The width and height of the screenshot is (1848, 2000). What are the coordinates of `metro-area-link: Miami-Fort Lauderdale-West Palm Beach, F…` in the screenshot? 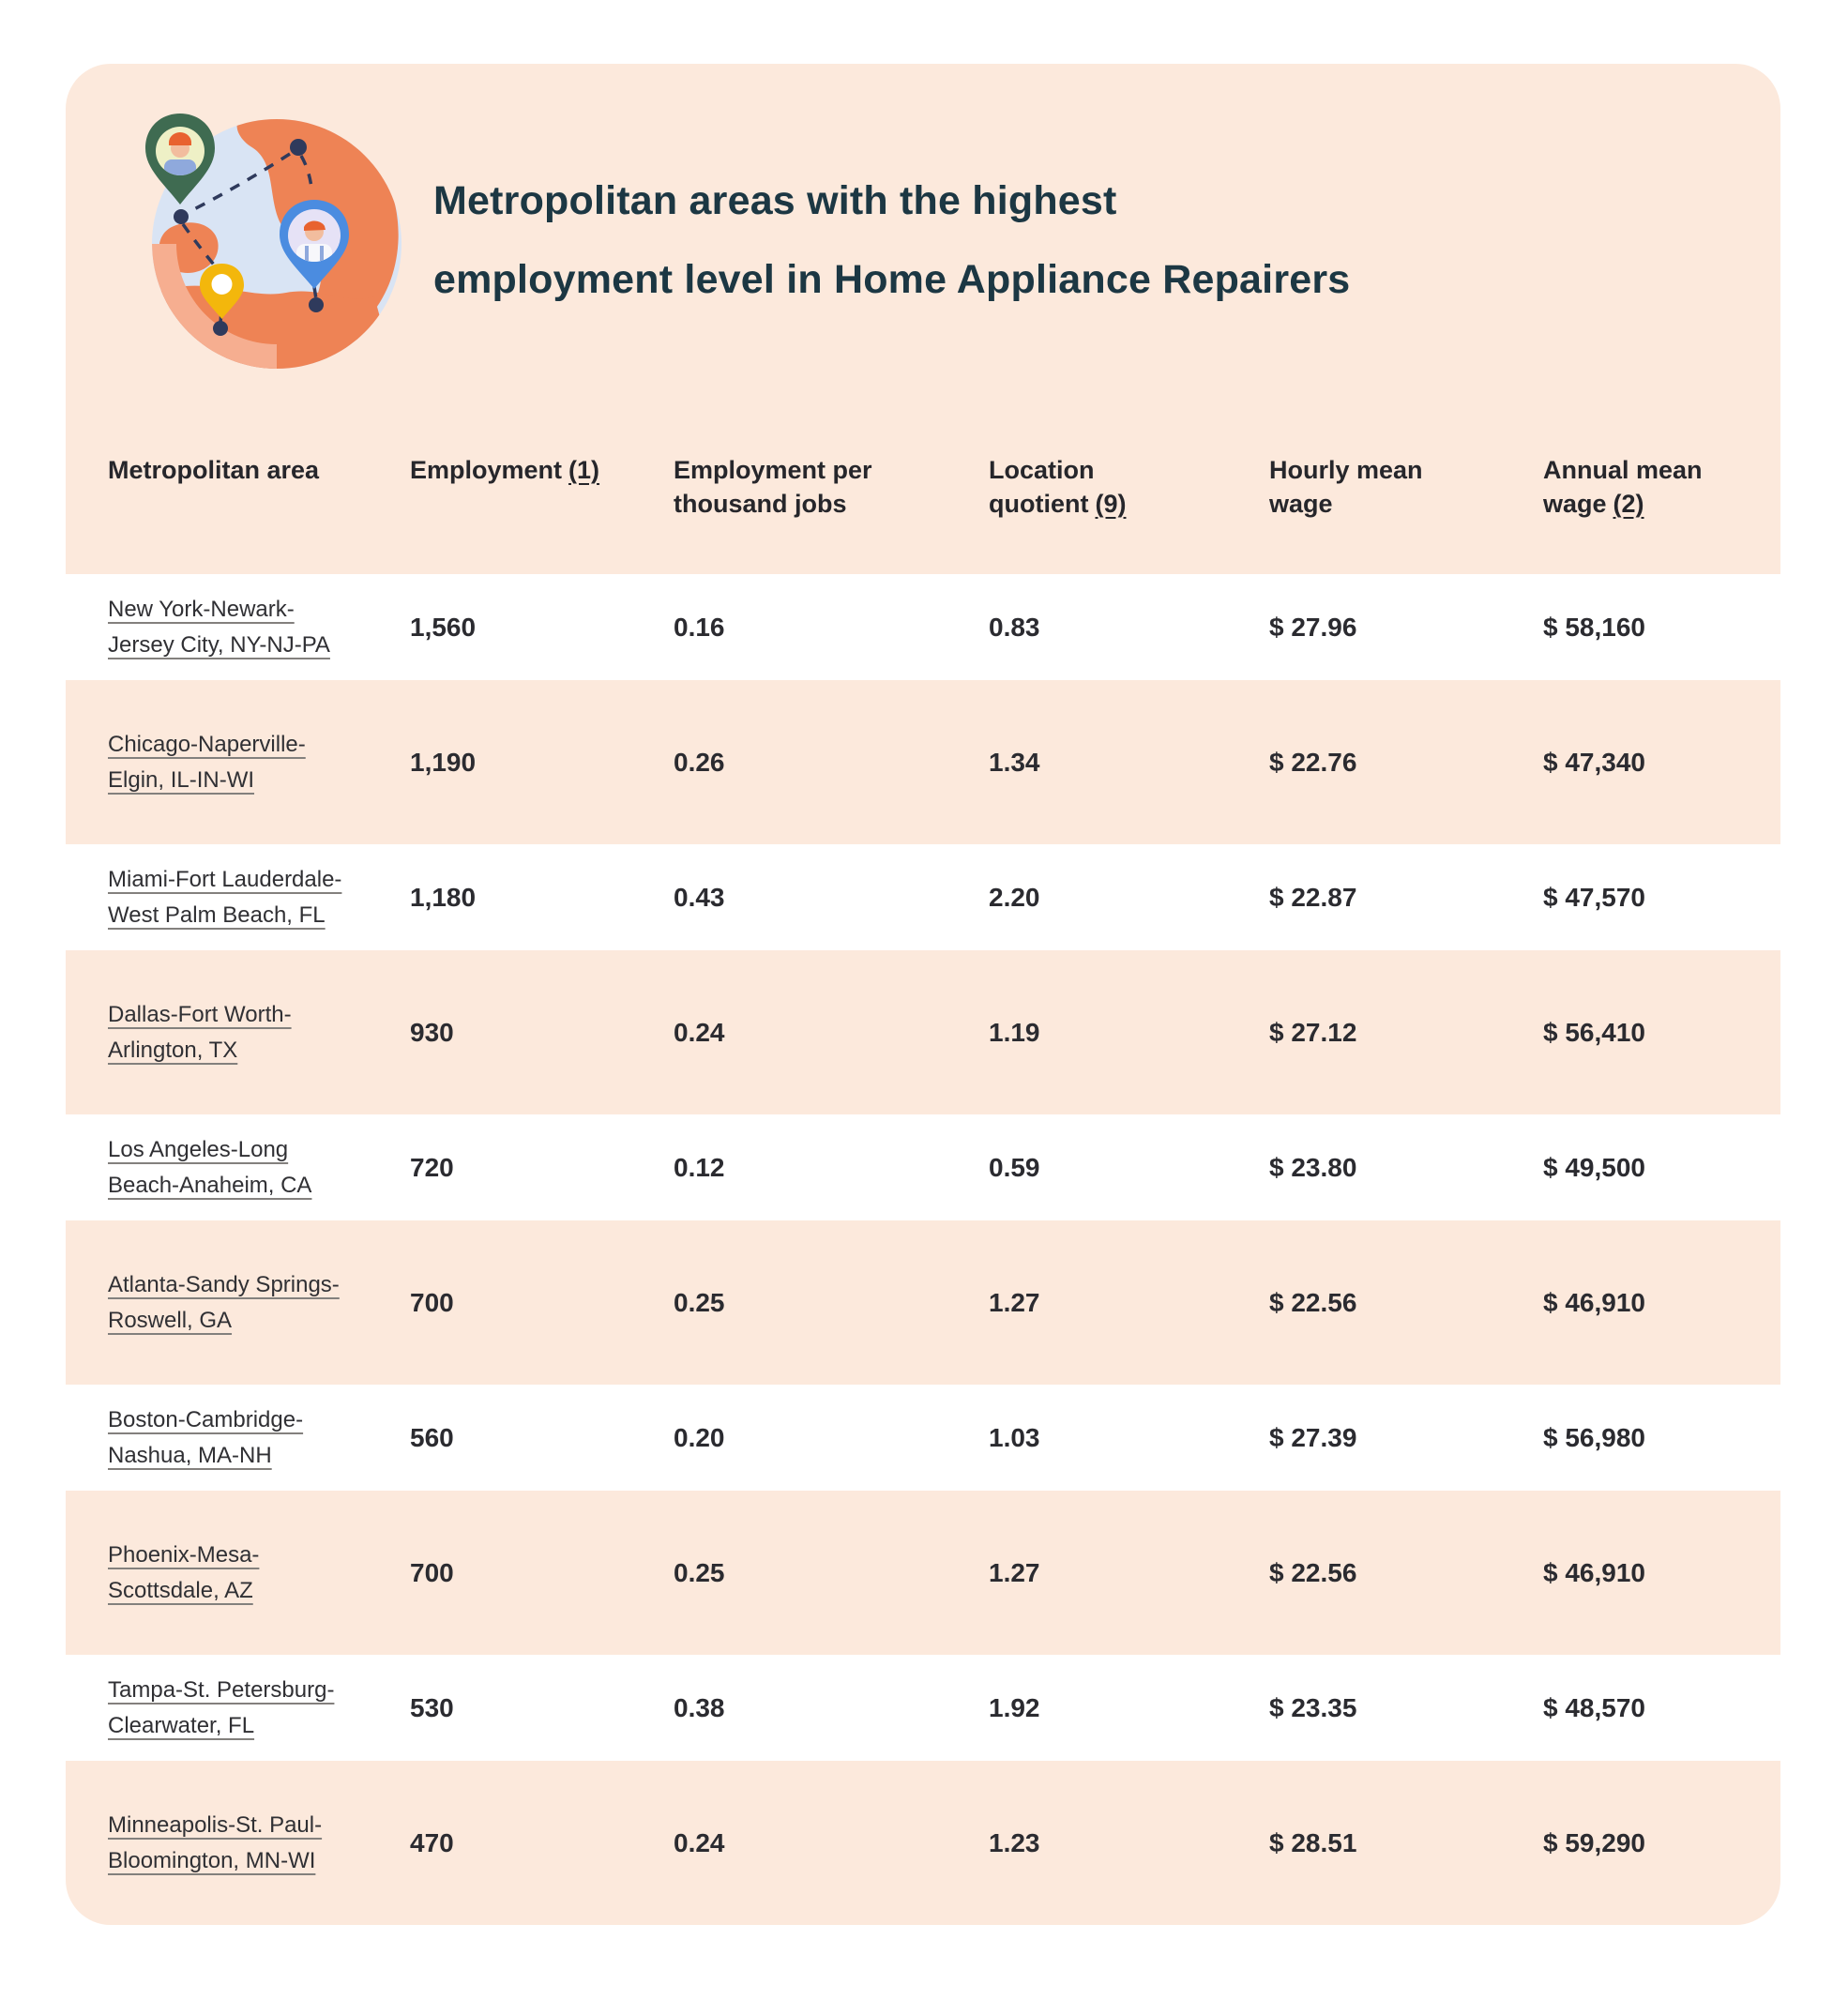 It's located at (225, 897).